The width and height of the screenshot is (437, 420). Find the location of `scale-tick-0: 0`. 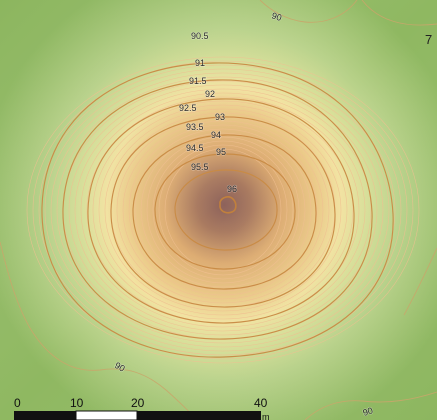

scale-tick-0: 0 is located at coordinates (17, 403).